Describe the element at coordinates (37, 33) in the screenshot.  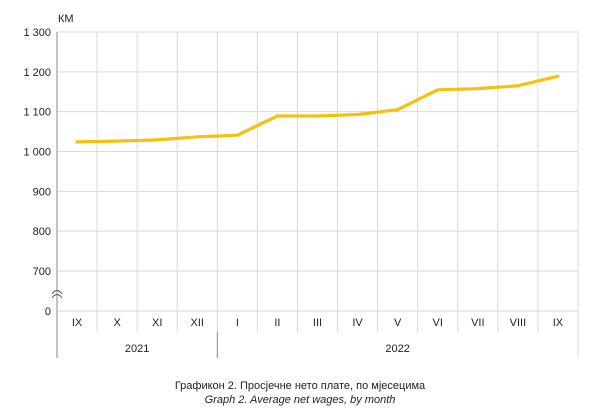
I see `y-tick-label: 1 300` at that location.